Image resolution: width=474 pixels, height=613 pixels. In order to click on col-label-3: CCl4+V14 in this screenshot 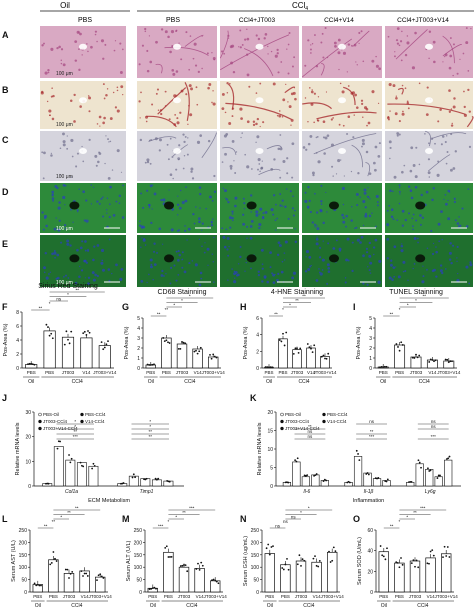, I will do `click(339, 20)`.